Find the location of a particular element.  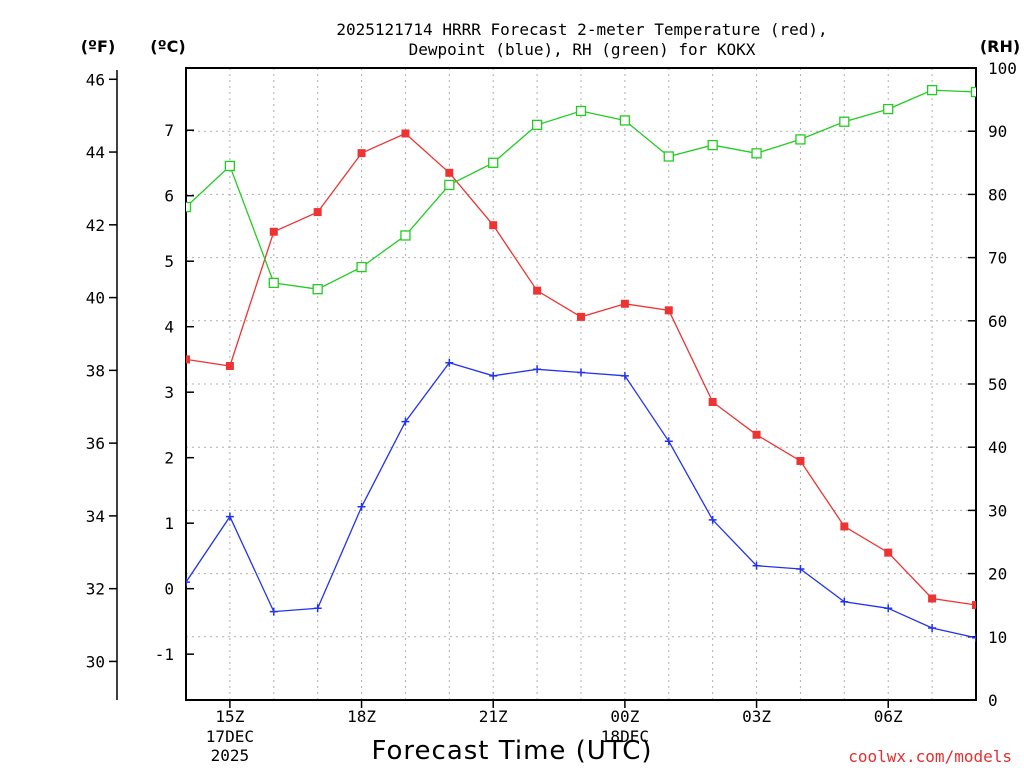

fahrenheit-tick-label: 46 is located at coordinates (95, 79).